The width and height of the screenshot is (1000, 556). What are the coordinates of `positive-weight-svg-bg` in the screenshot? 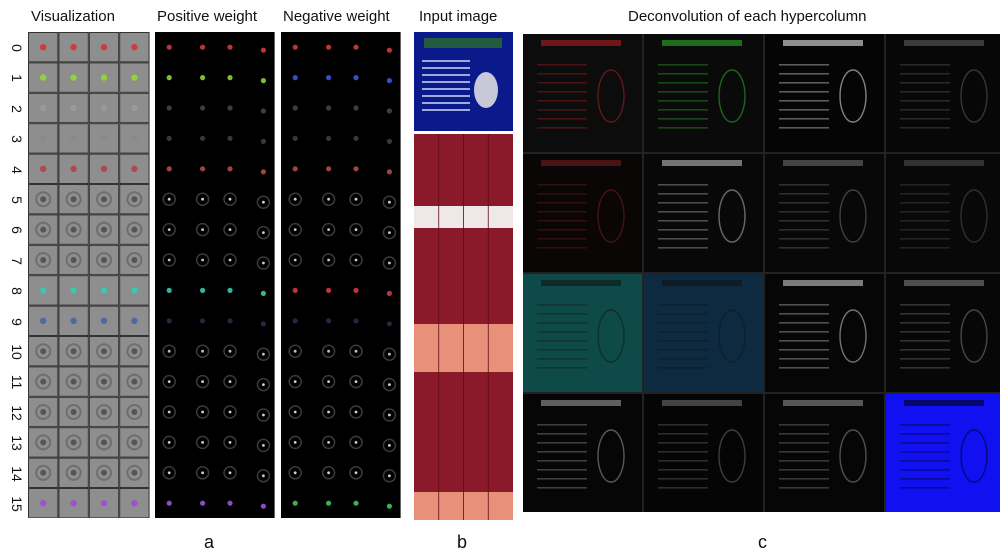 It's located at (215, 275).